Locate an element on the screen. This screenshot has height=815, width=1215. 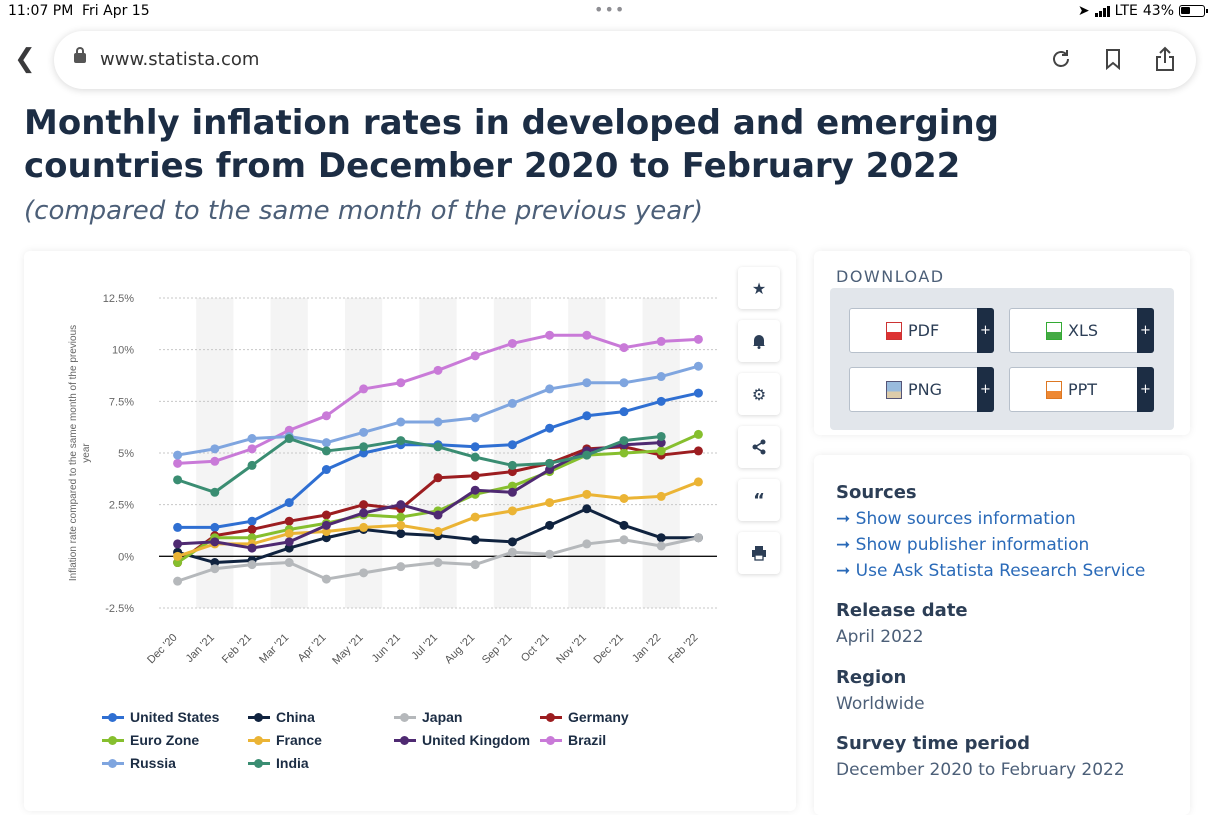
x-tick-label: Jan '21 is located at coordinates (200, 648).